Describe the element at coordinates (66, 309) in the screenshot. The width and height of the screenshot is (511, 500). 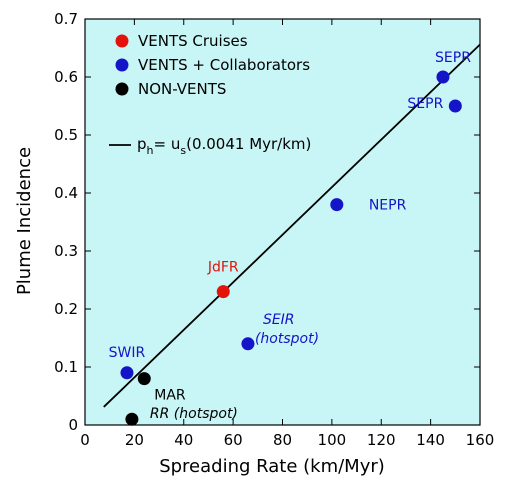
I see `y-tick-label: 0.2` at that location.